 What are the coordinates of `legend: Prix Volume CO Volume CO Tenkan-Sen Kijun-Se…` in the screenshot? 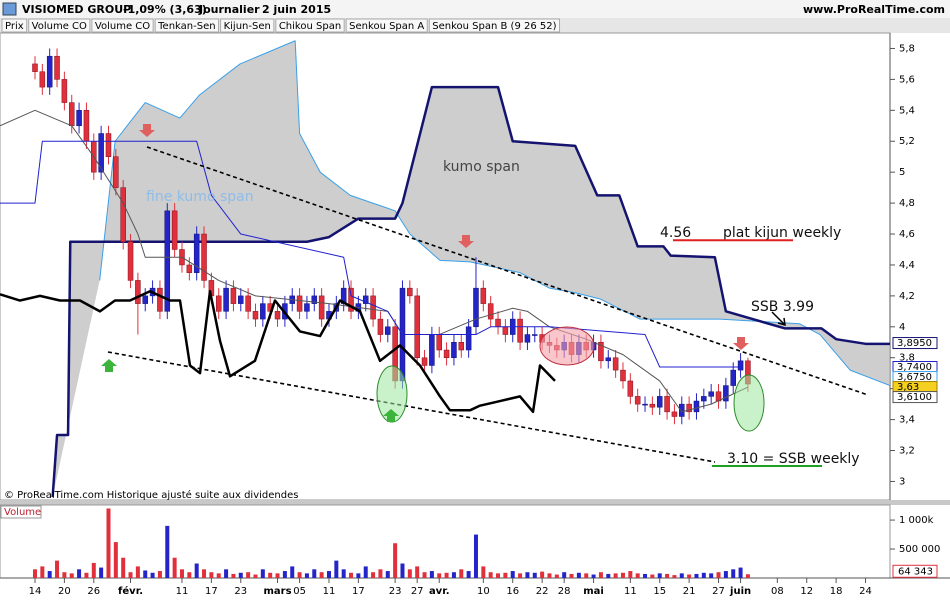 It's located at (281, 25).